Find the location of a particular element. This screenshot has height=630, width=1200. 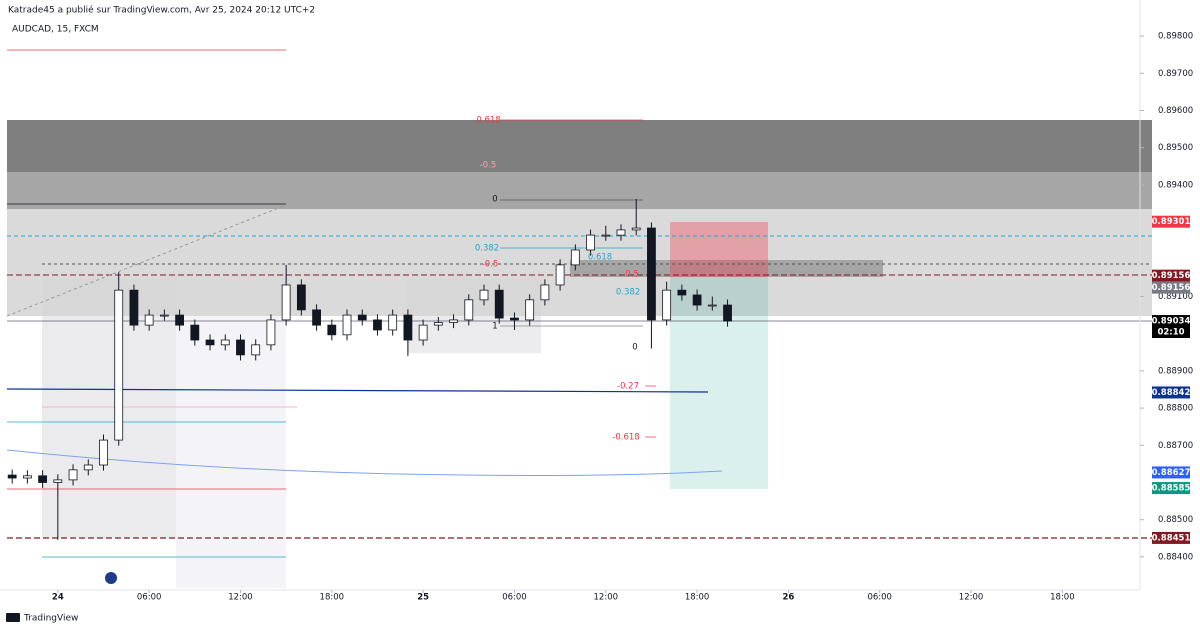

x-tick-label: 25 is located at coordinates (423, 598).